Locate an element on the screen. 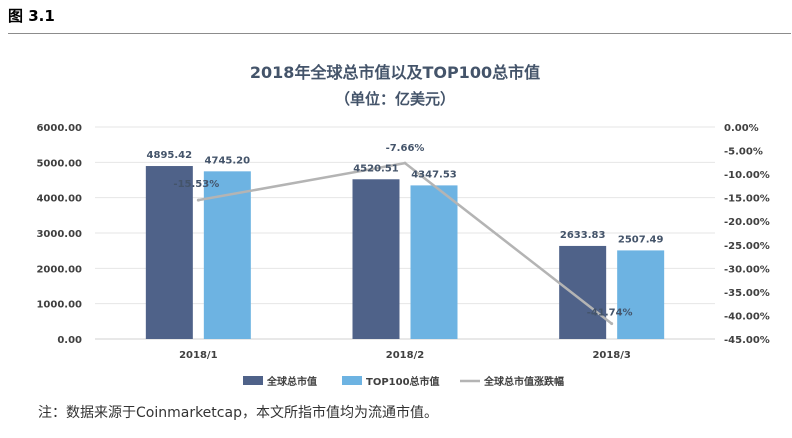  legend: 全球总市值 TOP100总市值 全球总市值涨跌幅 is located at coordinates (403, 381).